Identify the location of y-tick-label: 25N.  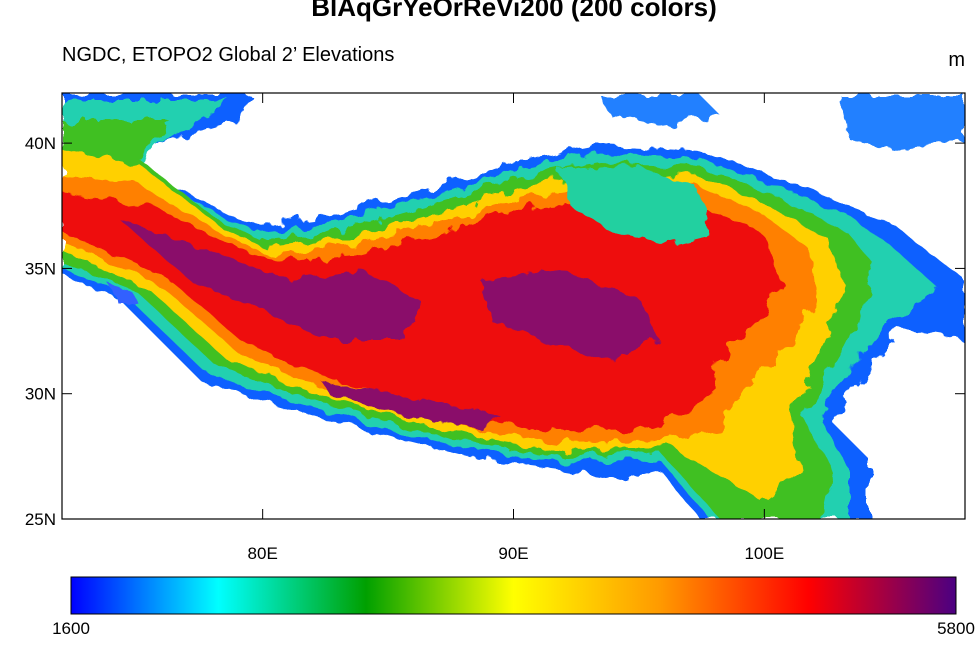
(40, 519).